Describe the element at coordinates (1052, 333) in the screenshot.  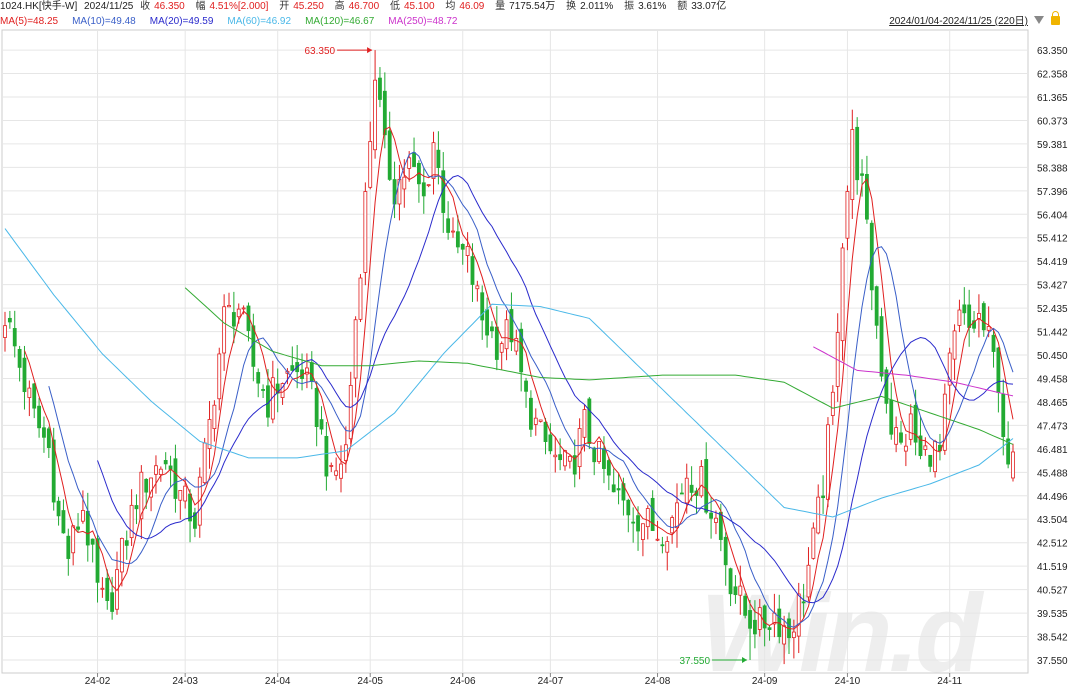
I see `y-tick-label: 51.442` at that location.